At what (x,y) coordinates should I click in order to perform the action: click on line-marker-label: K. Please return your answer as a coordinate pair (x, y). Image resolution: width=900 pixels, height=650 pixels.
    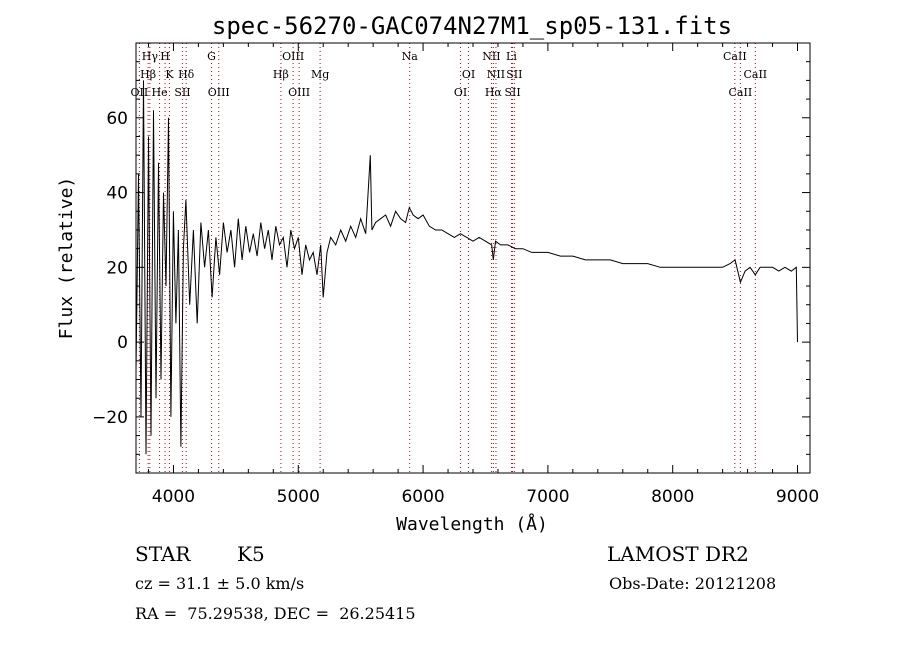
    Looking at the image, I should click on (169, 74).